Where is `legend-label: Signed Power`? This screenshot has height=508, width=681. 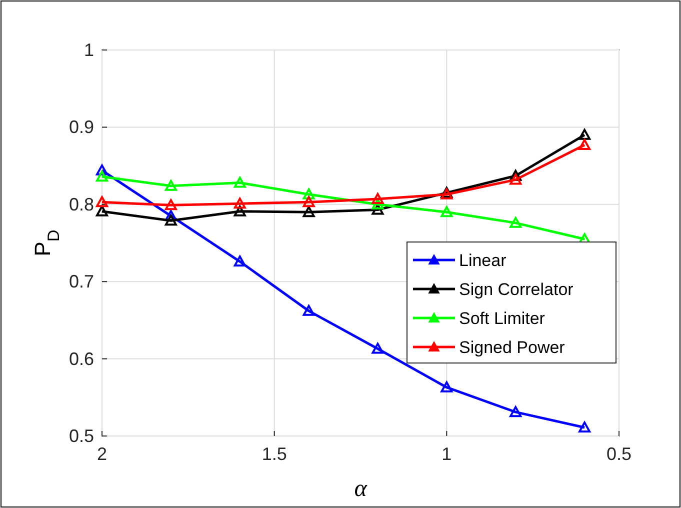
legend-label: Signed Power is located at coordinates (512, 347).